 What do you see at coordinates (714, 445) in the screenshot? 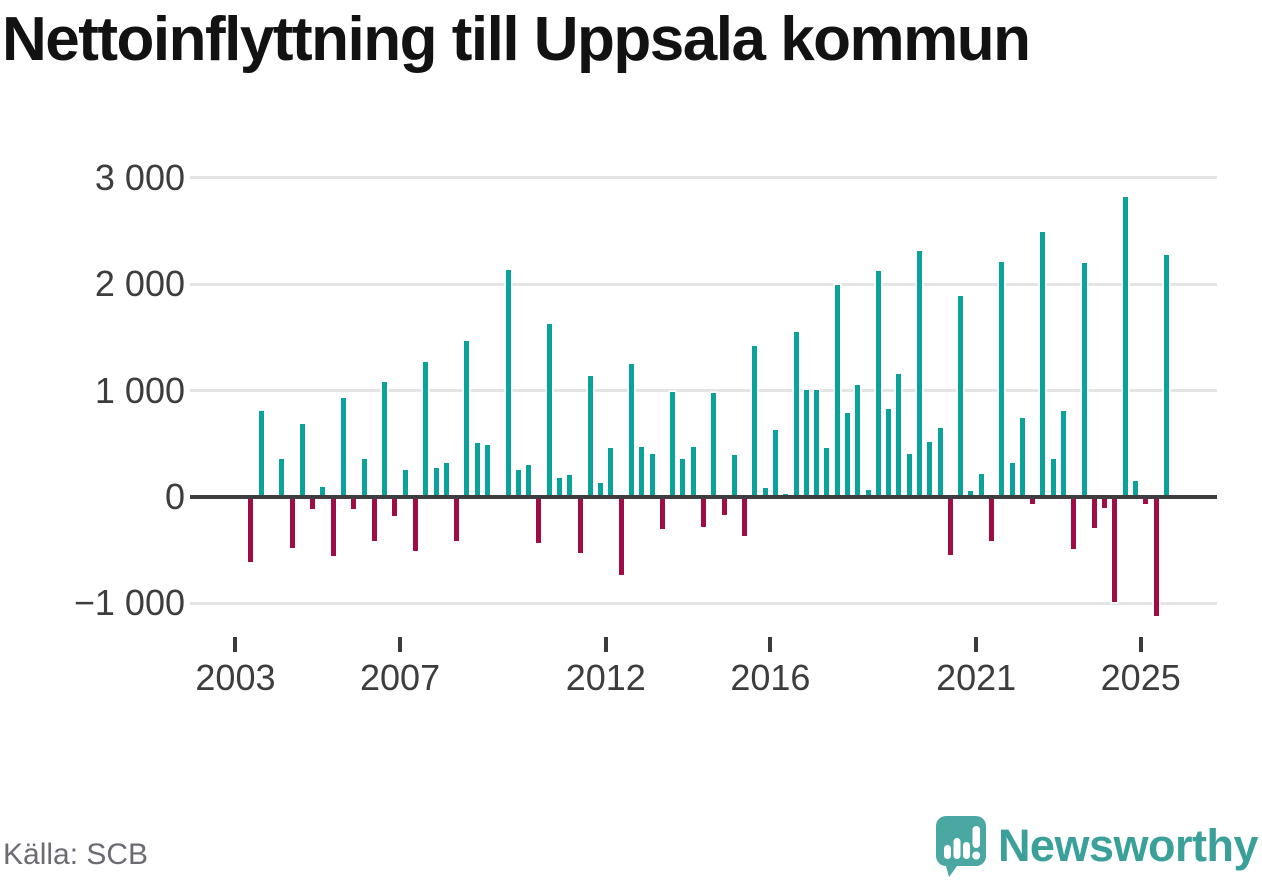
I see `bar-2014-q3` at bounding box center [714, 445].